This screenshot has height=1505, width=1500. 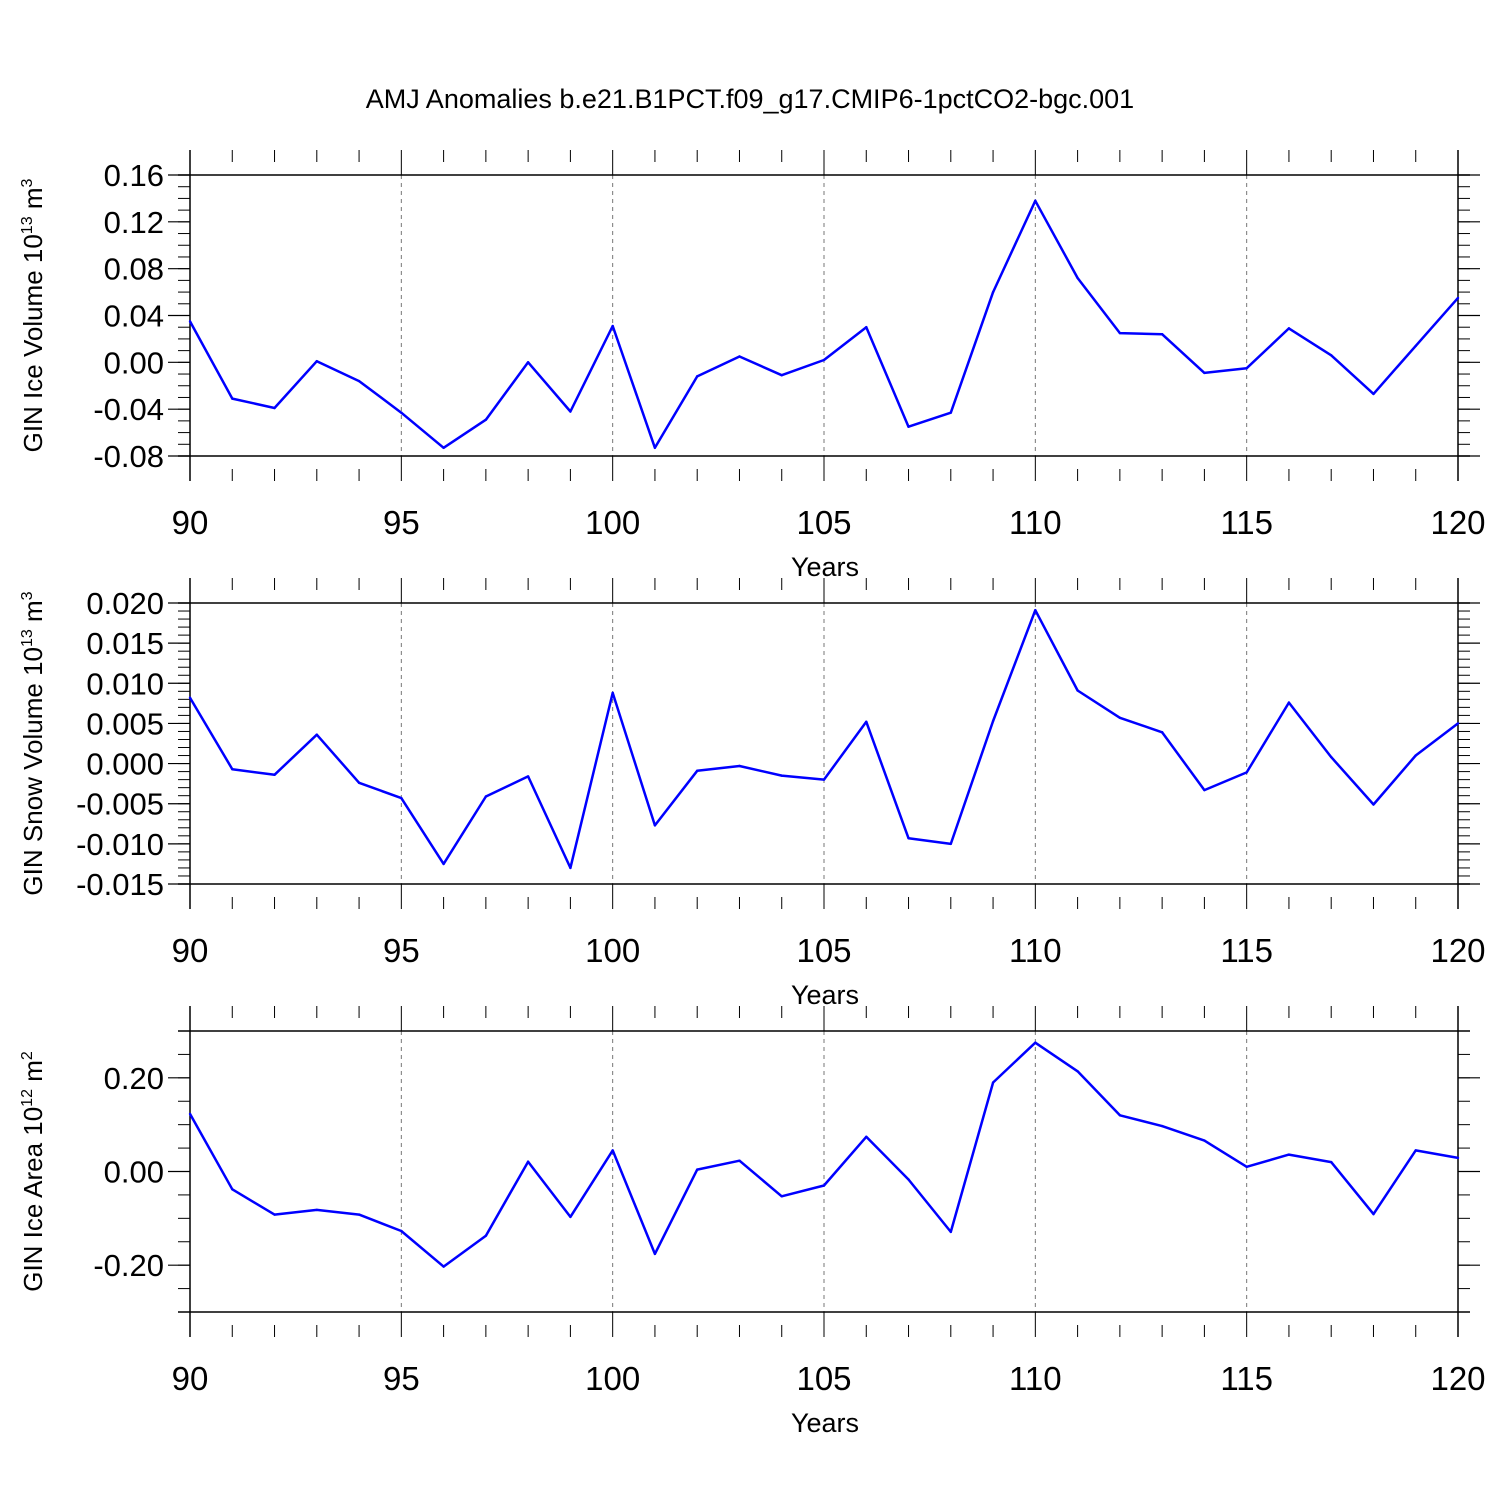 I want to click on panel3-x-tick-label: 90, so click(x=190, y=1378).